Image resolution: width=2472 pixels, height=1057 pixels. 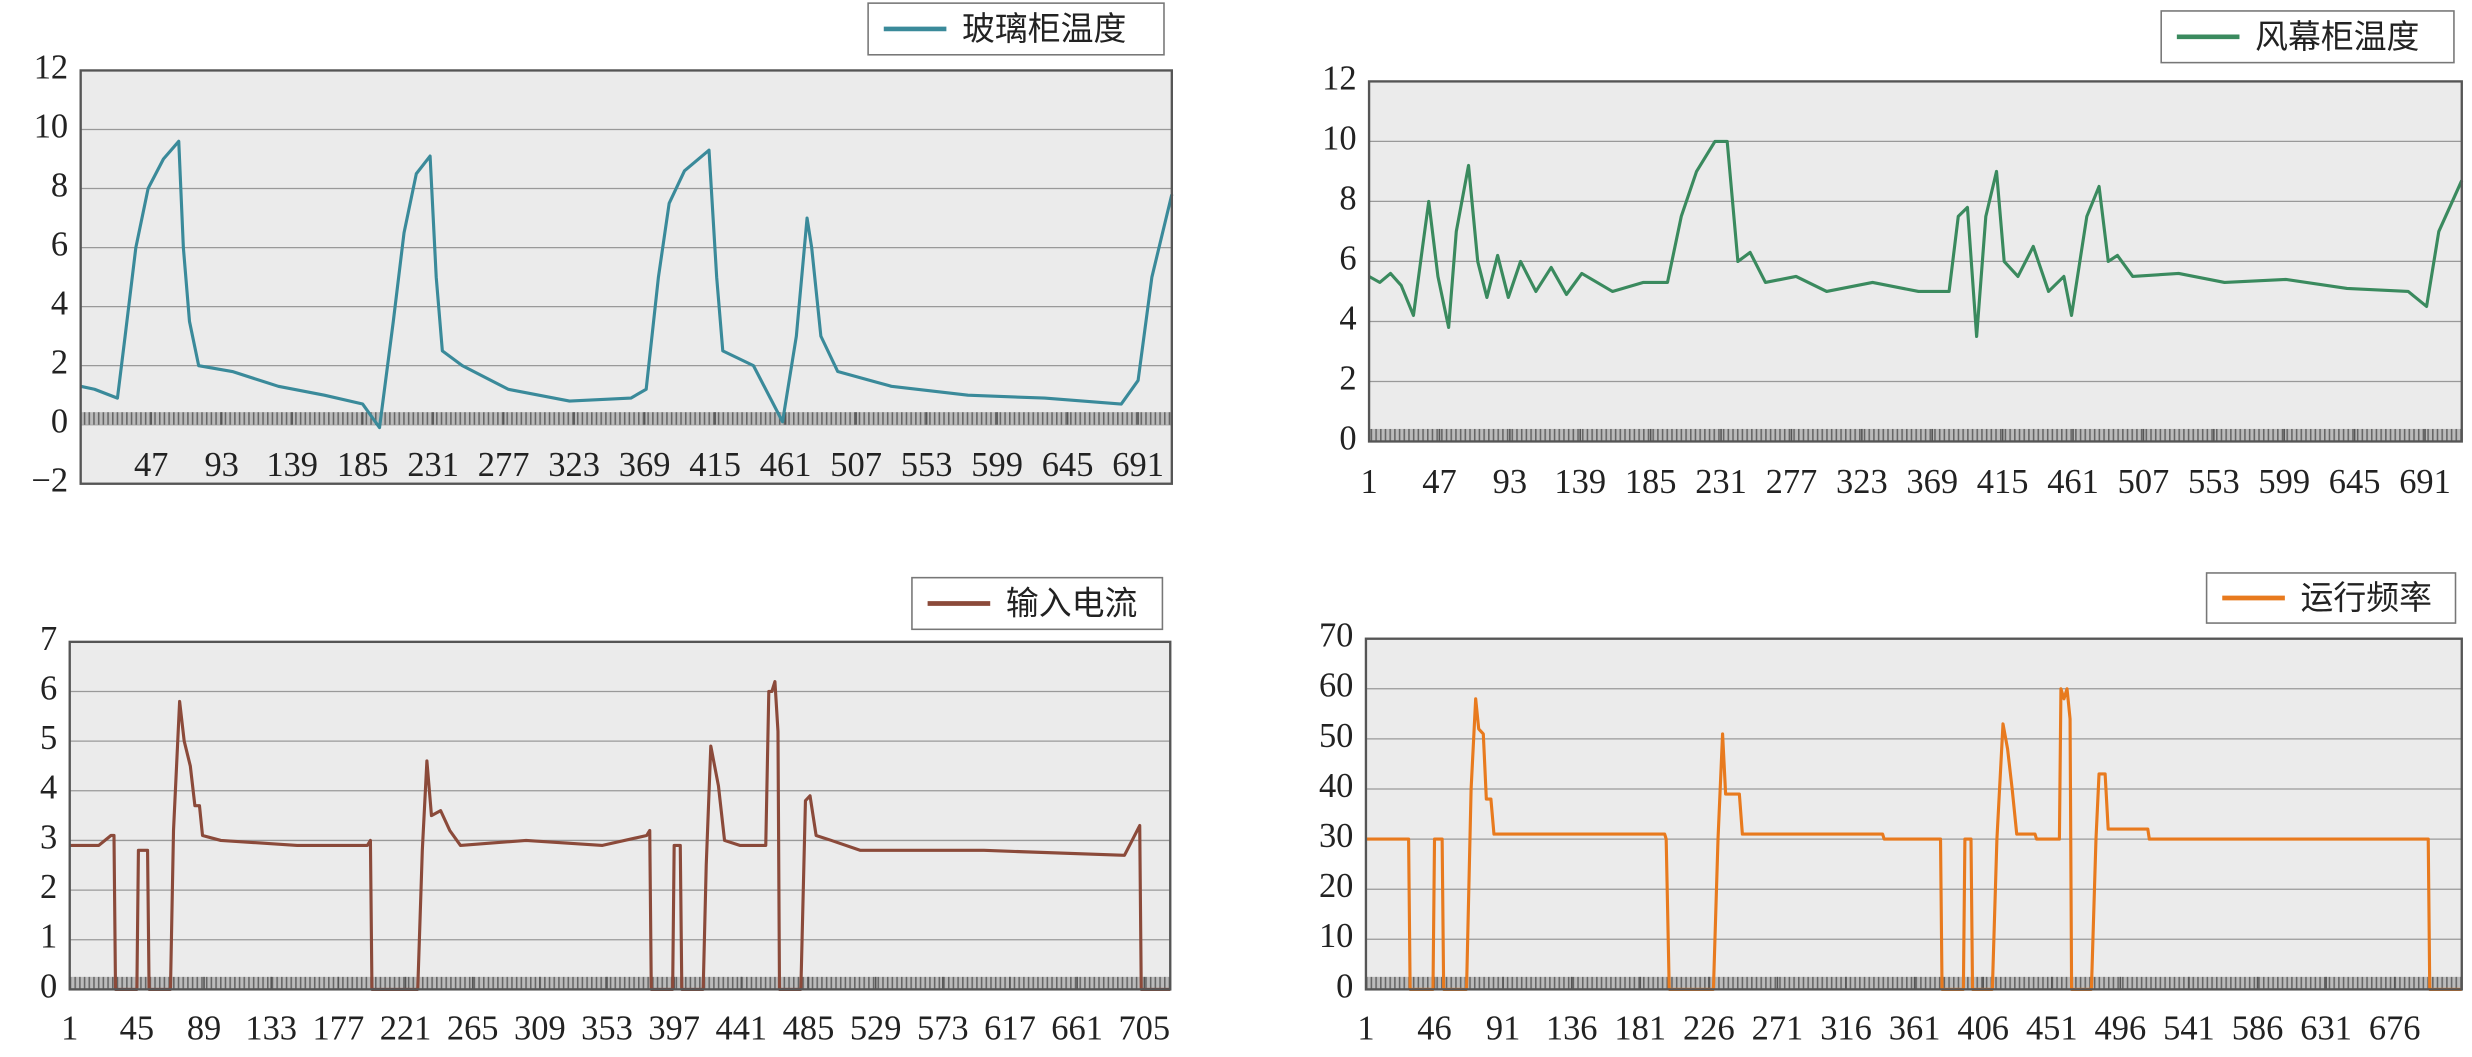 What do you see at coordinates (1572, 1029) in the screenshot?
I see `x-tick-label: 136` at bounding box center [1572, 1029].